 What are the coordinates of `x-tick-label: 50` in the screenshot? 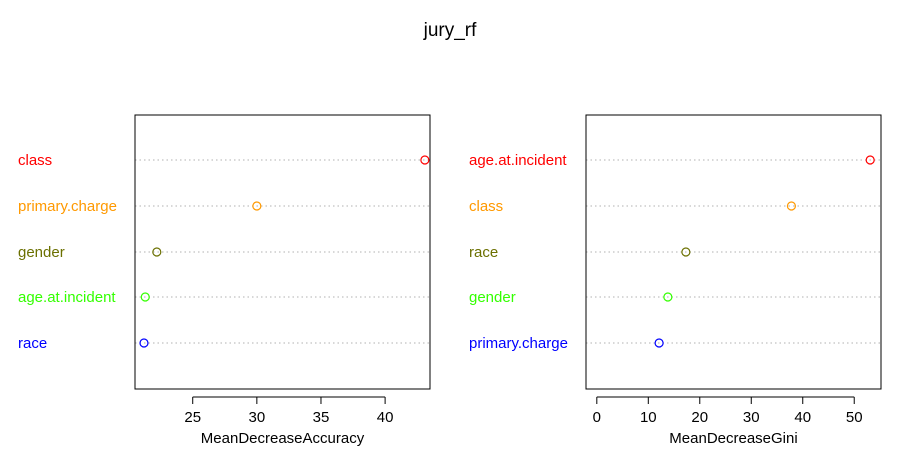 It's located at (854, 417).